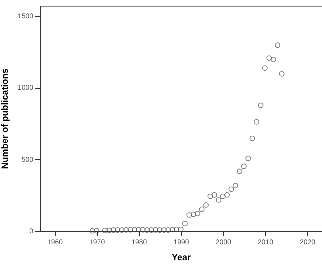 This screenshot has width=322, height=267. Describe the element at coordinates (5, 119) in the screenshot. I see `y-axis-title: Number of publications` at that location.